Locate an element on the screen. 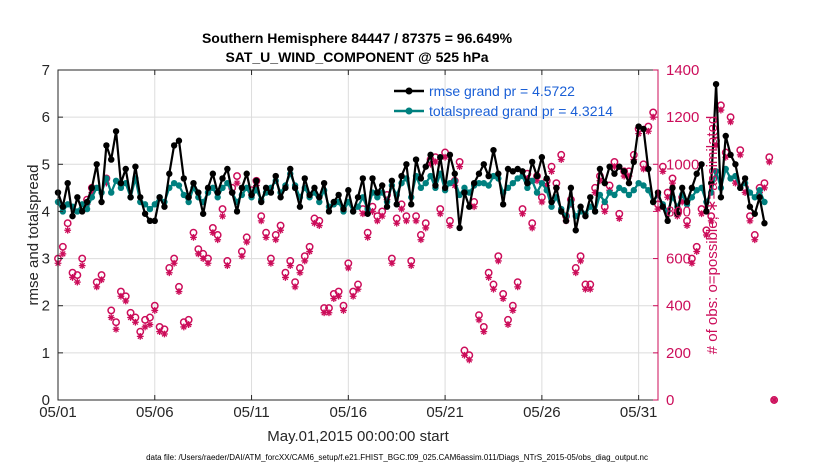  x-tick-label: 05/06 is located at coordinates (155, 412).